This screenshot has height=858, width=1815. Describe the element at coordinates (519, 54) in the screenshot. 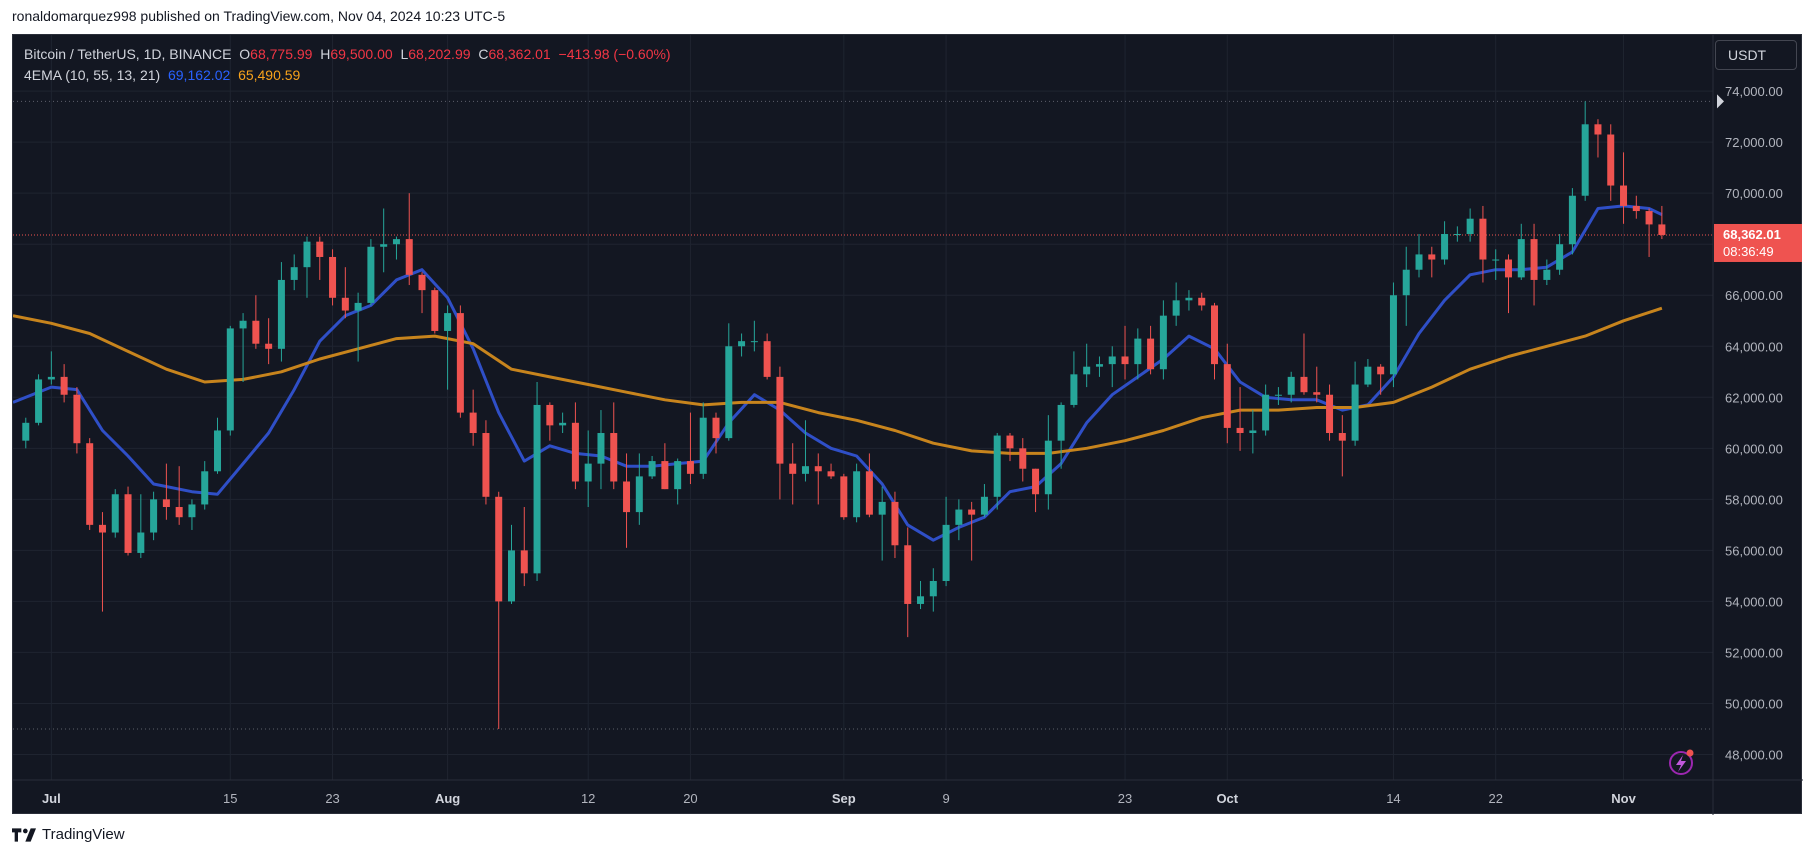

I see `close-value: 68,362.01` at that location.